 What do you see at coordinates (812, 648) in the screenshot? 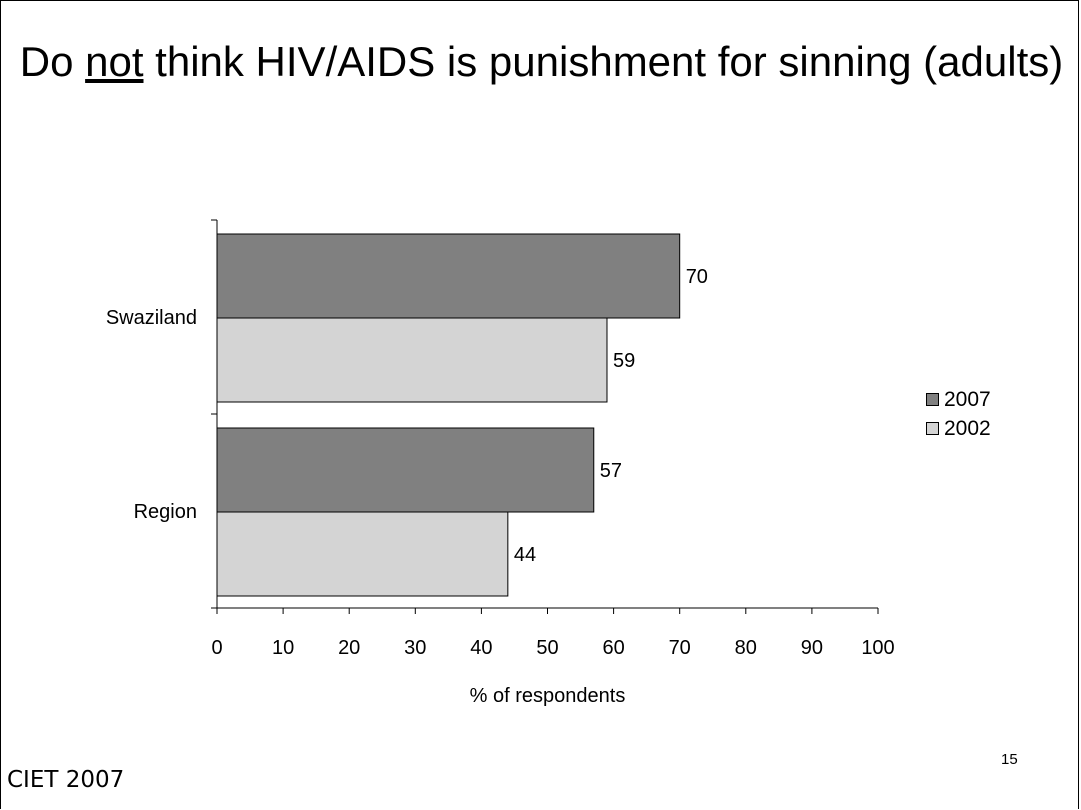
I see `x-tick-label: 90` at bounding box center [812, 648].